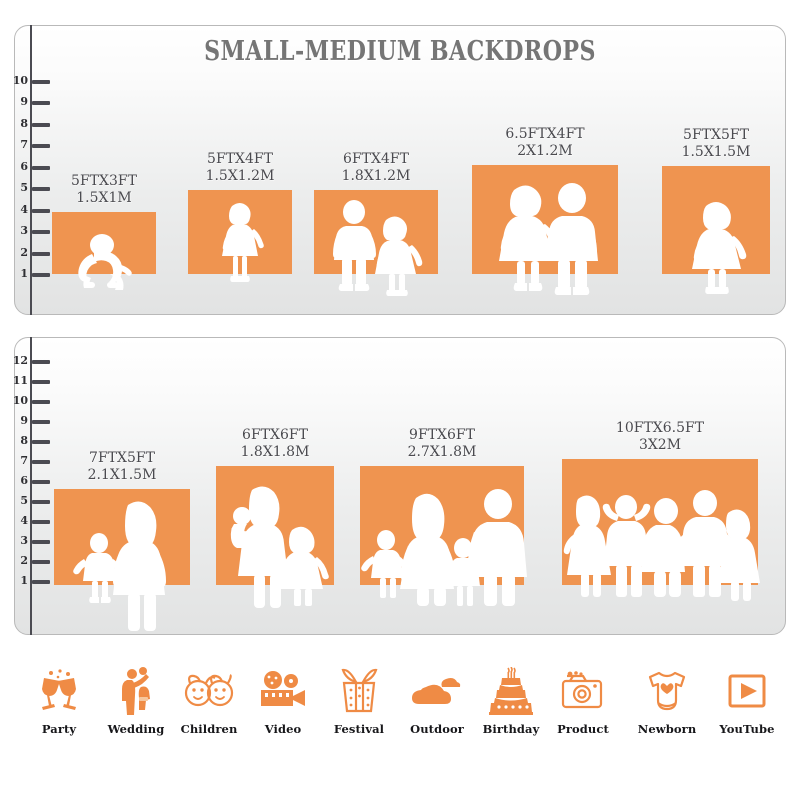  What do you see at coordinates (104, 251) in the screenshot?
I see `figure-crawling-baby` at bounding box center [104, 251].